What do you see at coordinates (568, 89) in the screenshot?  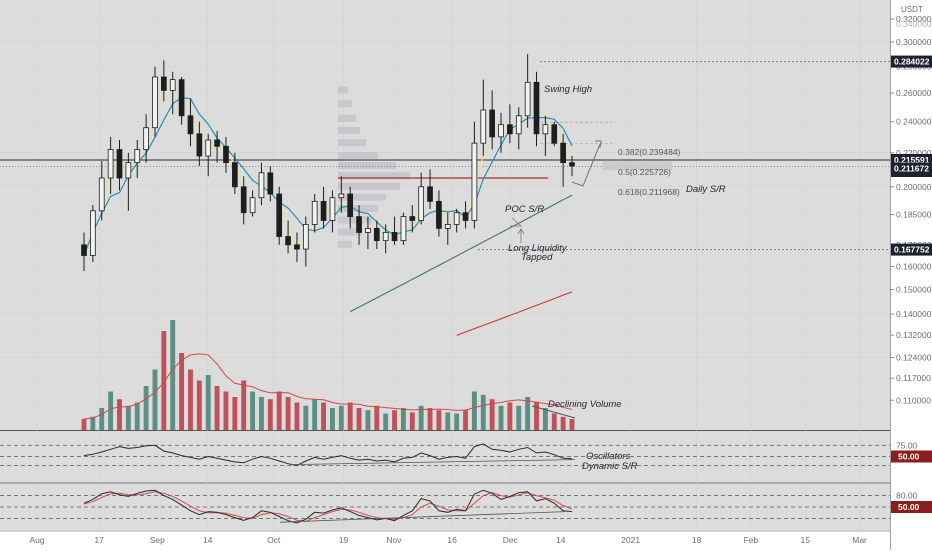 I see `swing-high-label: Swing High` at bounding box center [568, 89].